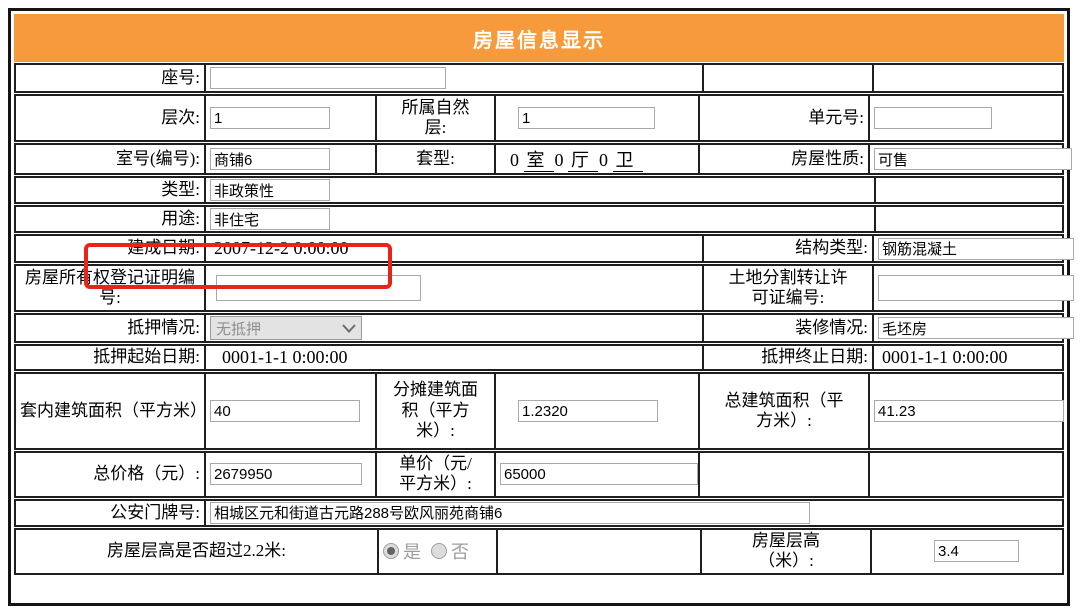 This screenshot has height=614, width=1080. Describe the element at coordinates (111, 328) in the screenshot. I see `mortgage-status-label: 抵押情况:` at that location.